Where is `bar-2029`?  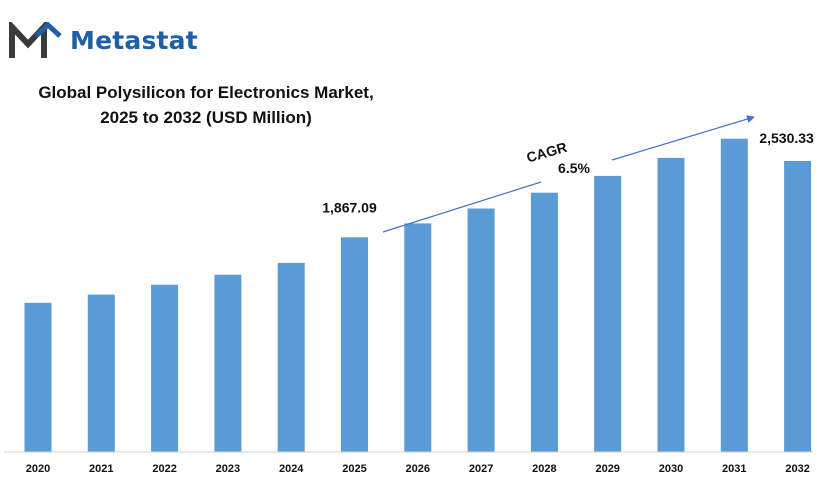 bar-2029 is located at coordinates (608, 313).